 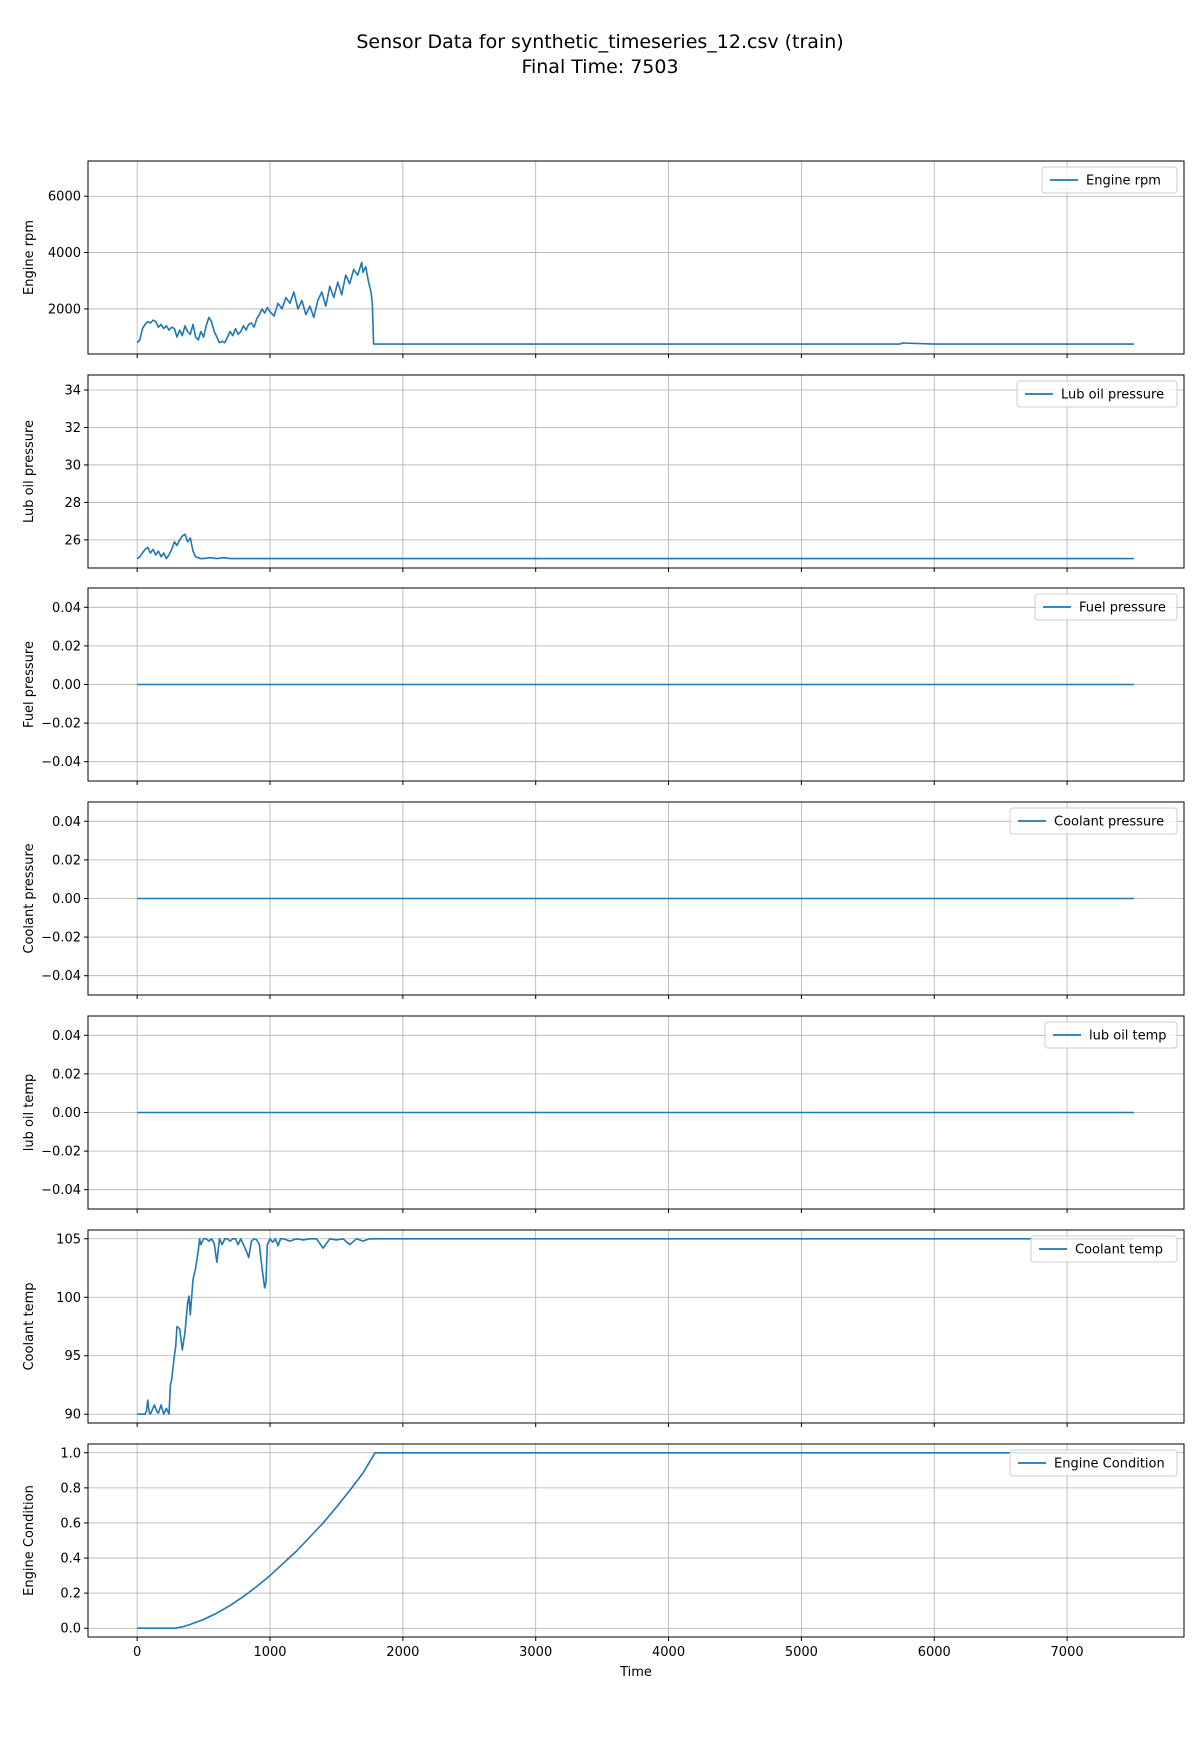 What do you see at coordinates (72, 1415) in the screenshot?
I see `y-tick-label: 90` at bounding box center [72, 1415].